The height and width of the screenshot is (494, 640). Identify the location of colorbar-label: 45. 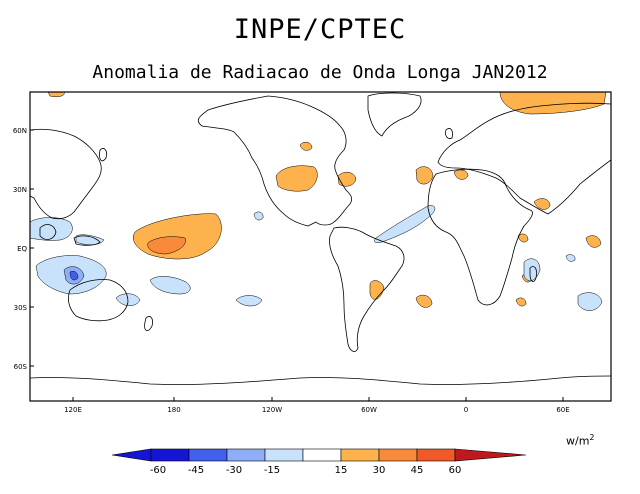
(417, 470).